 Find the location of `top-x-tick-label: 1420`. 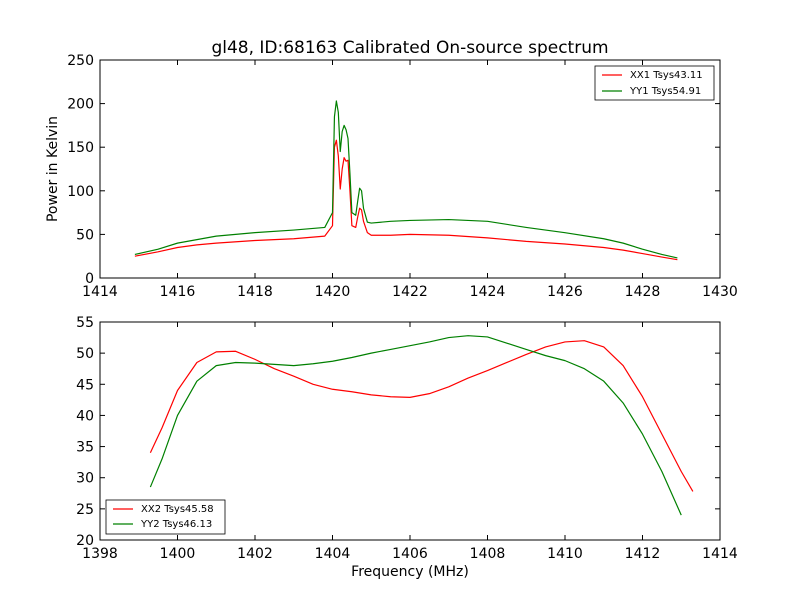

top-x-tick-label: 1420 is located at coordinates (333, 292).